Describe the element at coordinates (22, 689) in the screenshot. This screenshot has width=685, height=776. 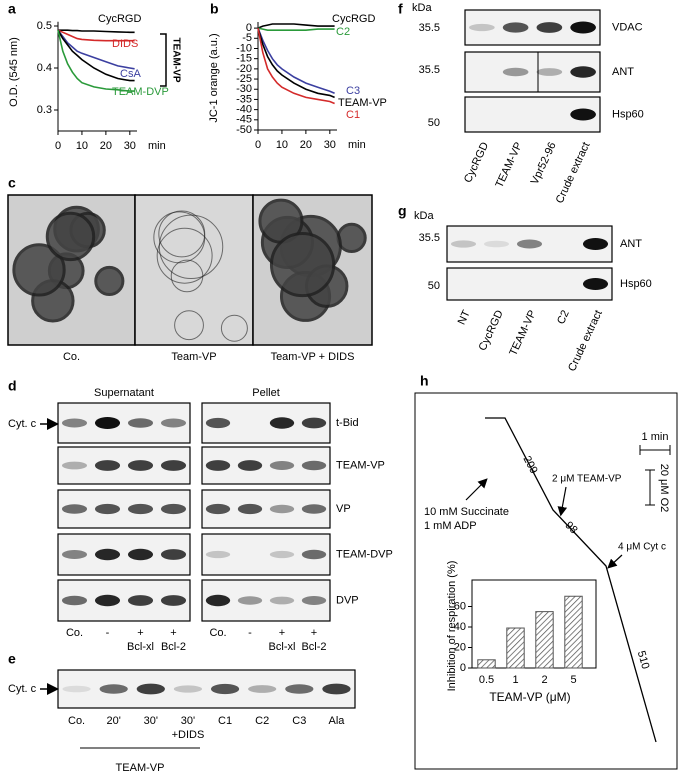
I see `marker-label: Cyt. c` at that location.